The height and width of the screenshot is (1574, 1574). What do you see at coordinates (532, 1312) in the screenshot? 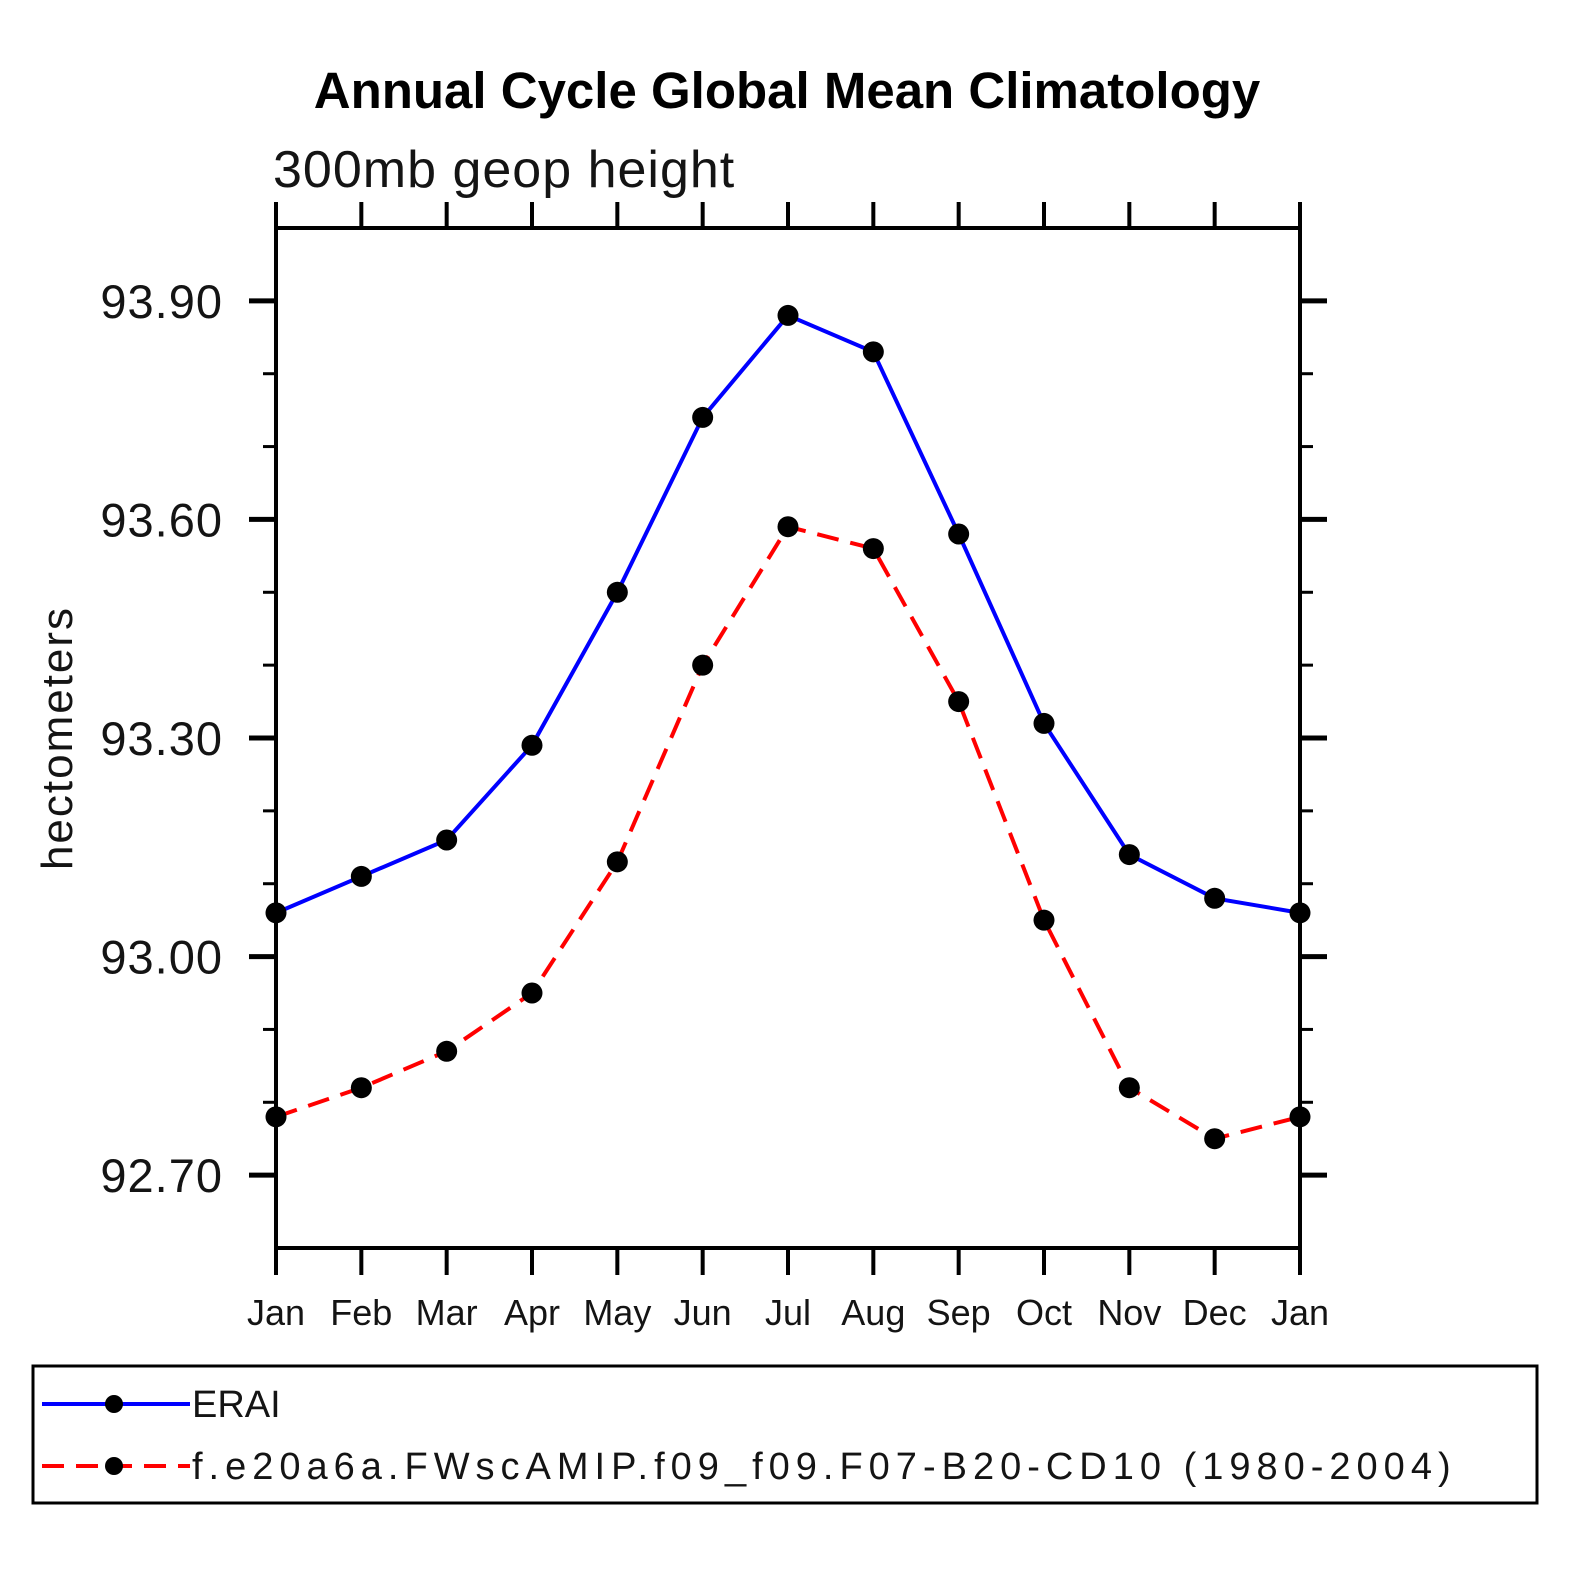
I see `x-tick-label: Apr` at bounding box center [532, 1312].